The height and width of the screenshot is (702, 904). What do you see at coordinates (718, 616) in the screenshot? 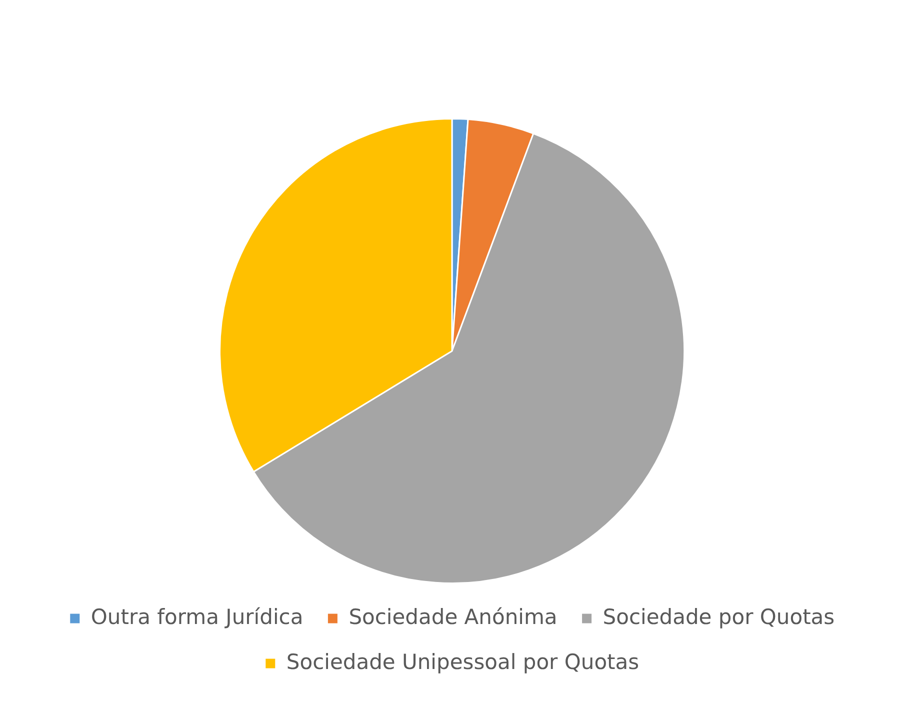
I see `legend-label: Sociedade por Quotas` at bounding box center [718, 616].